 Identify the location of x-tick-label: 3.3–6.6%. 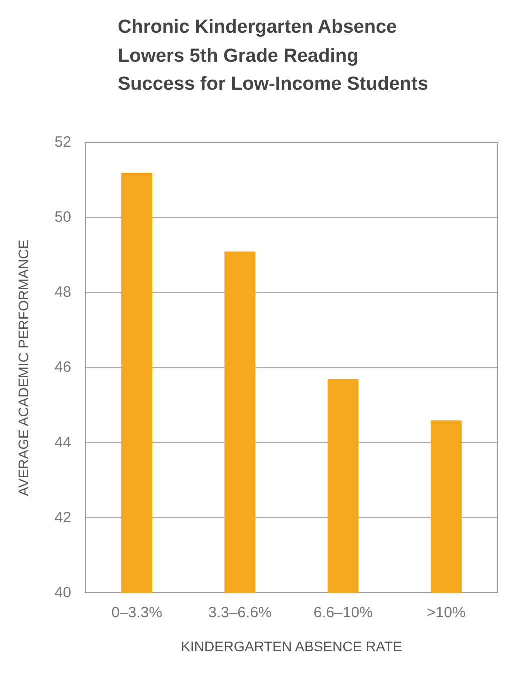
(240, 612).